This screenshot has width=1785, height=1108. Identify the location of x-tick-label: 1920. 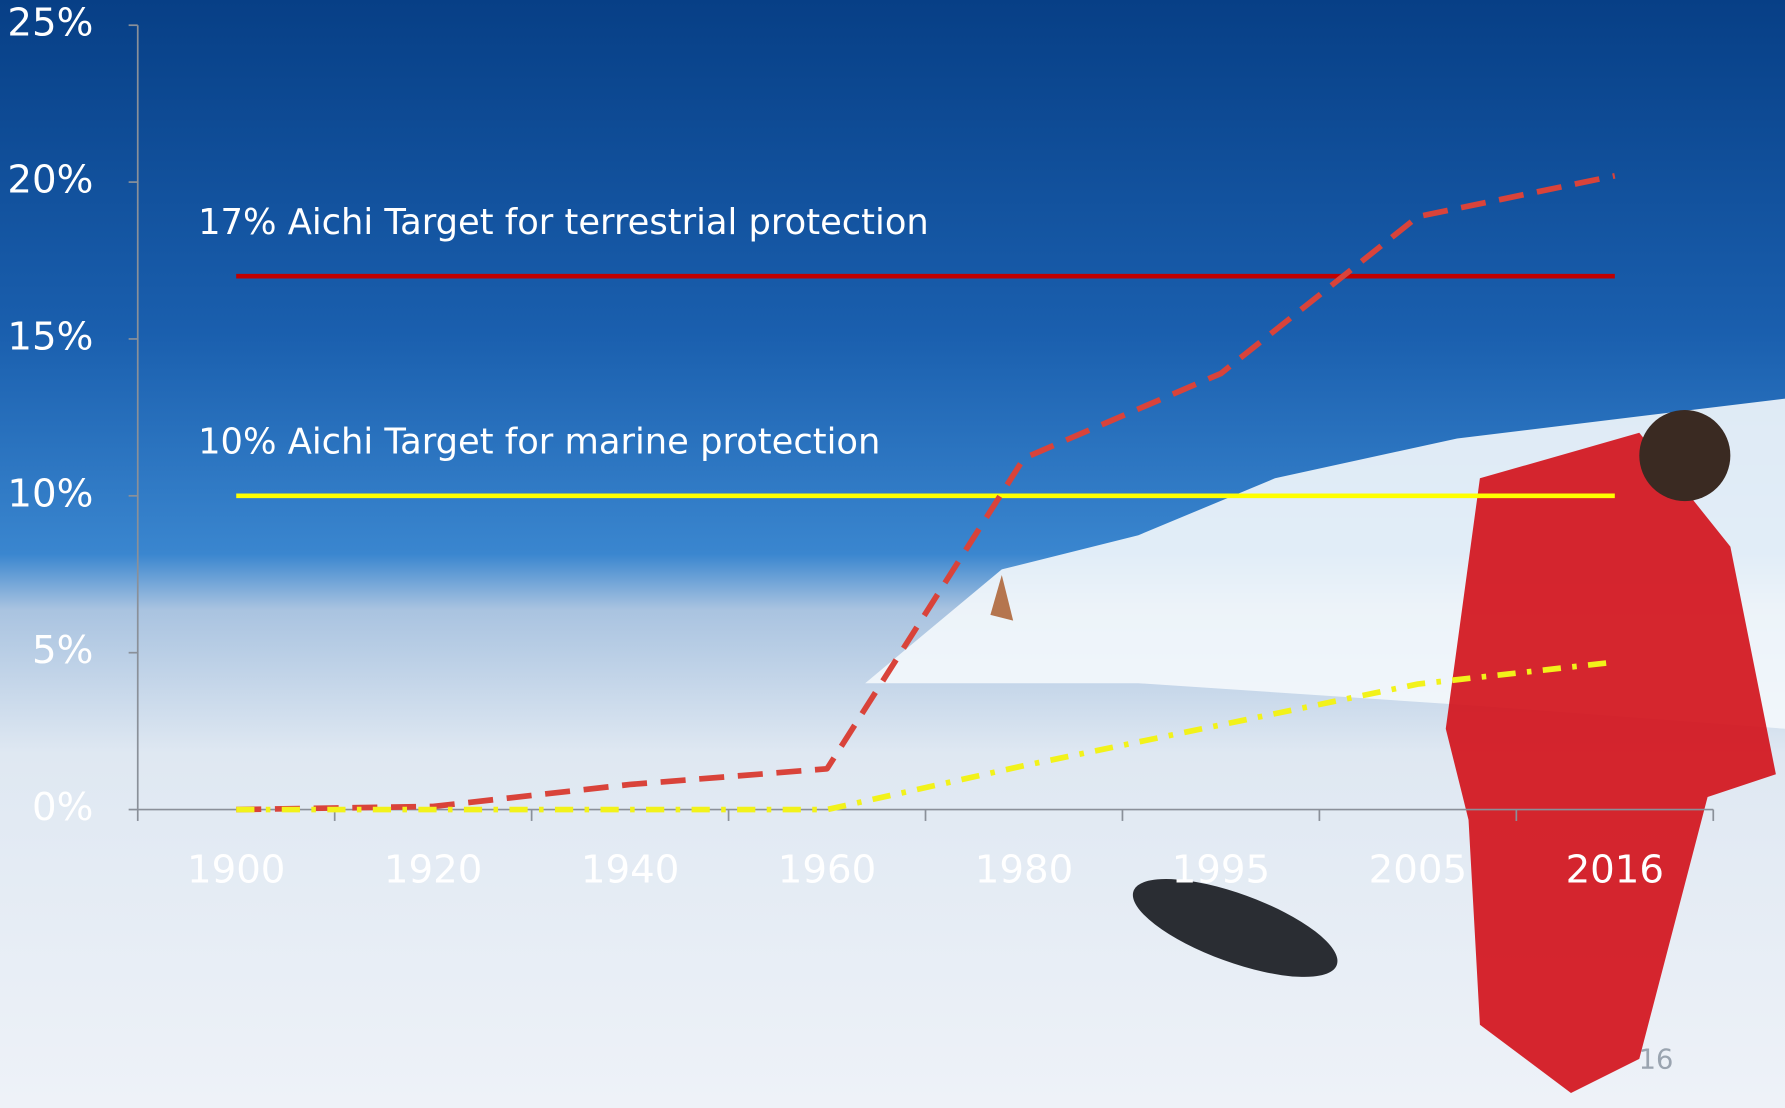
(433, 870).